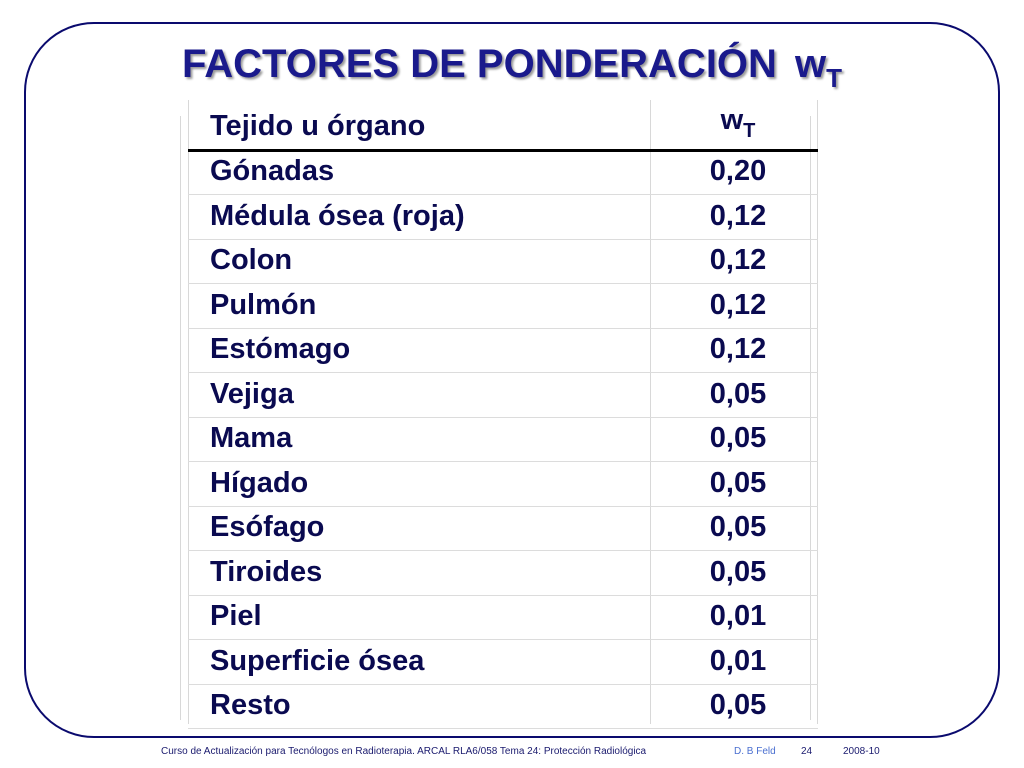 The image size is (1024, 768). What do you see at coordinates (267, 527) in the screenshot?
I see `row-tissue: Esófago` at bounding box center [267, 527].